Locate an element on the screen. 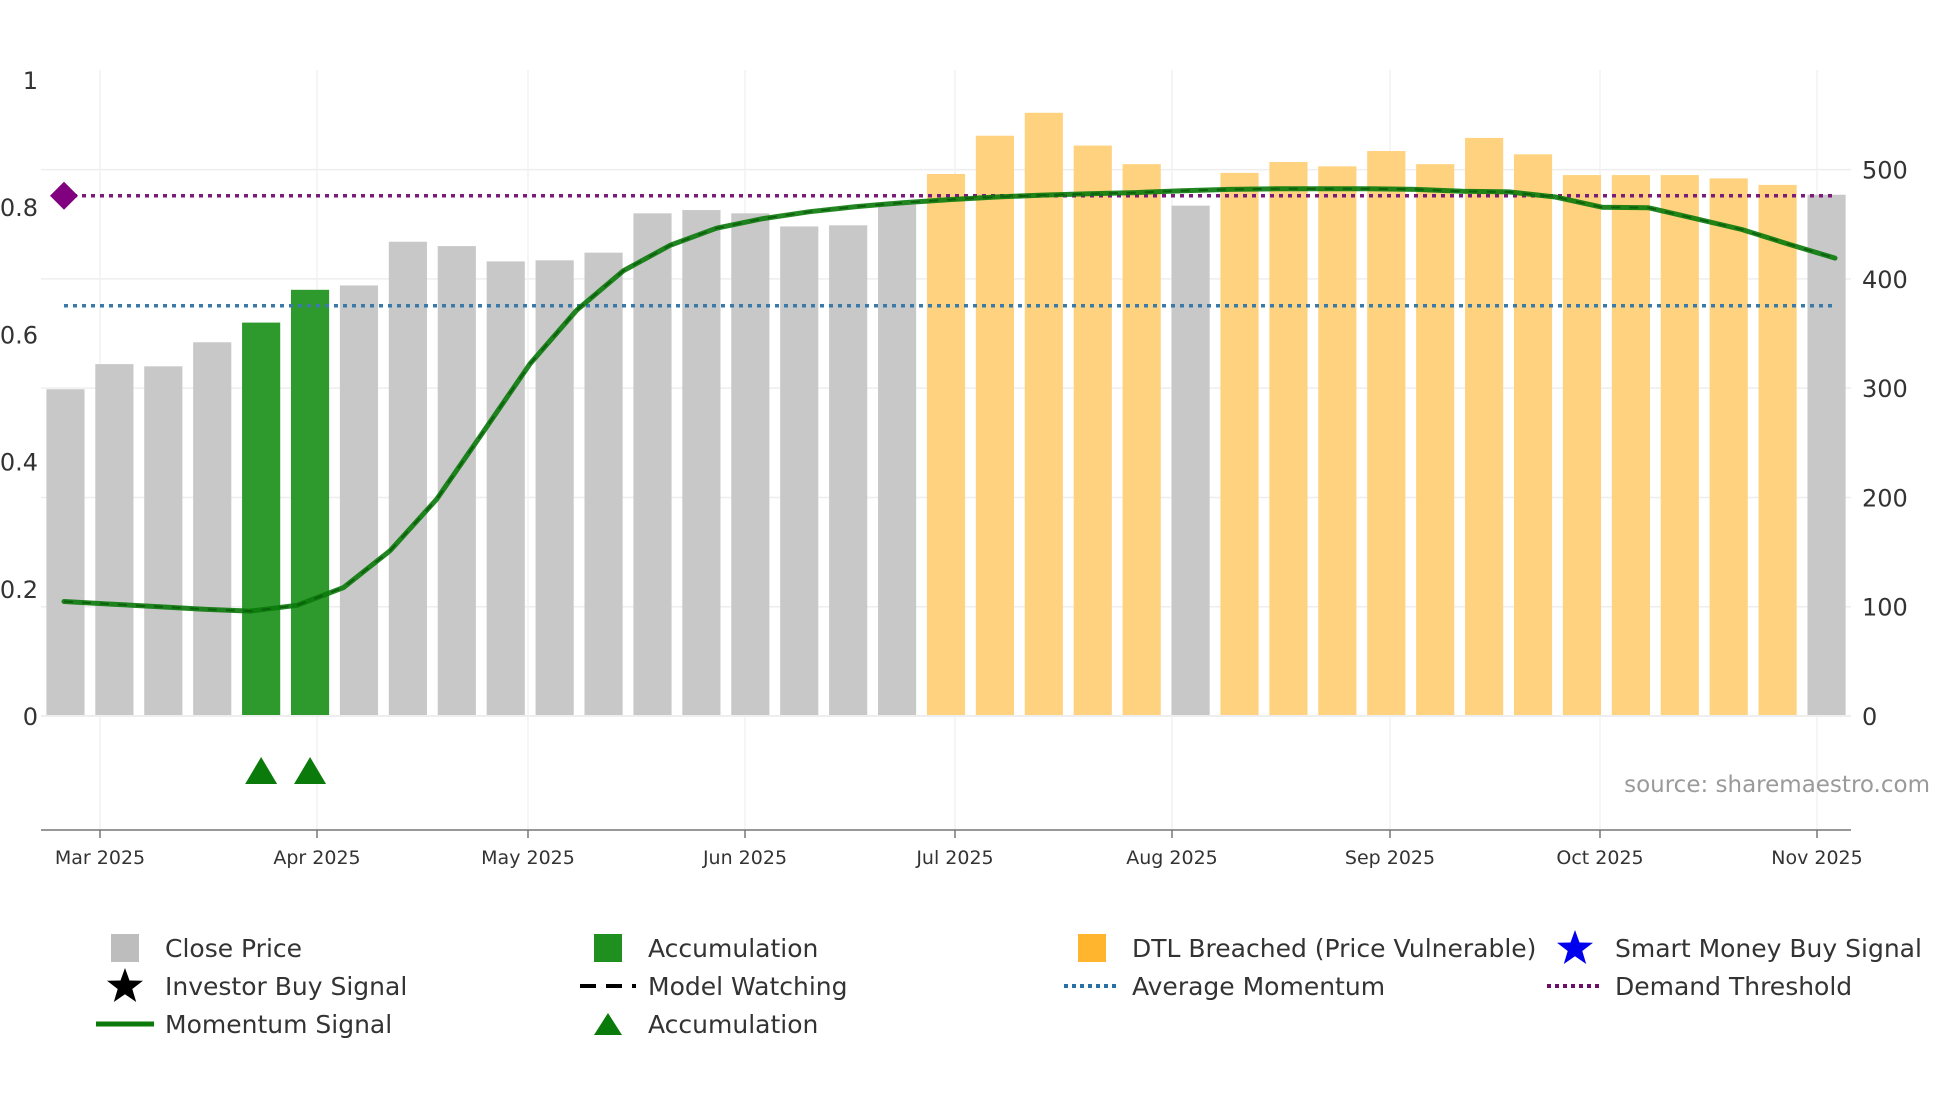 The height and width of the screenshot is (1102, 1960). x-tick-label: Jul 2025 is located at coordinates (954, 858).